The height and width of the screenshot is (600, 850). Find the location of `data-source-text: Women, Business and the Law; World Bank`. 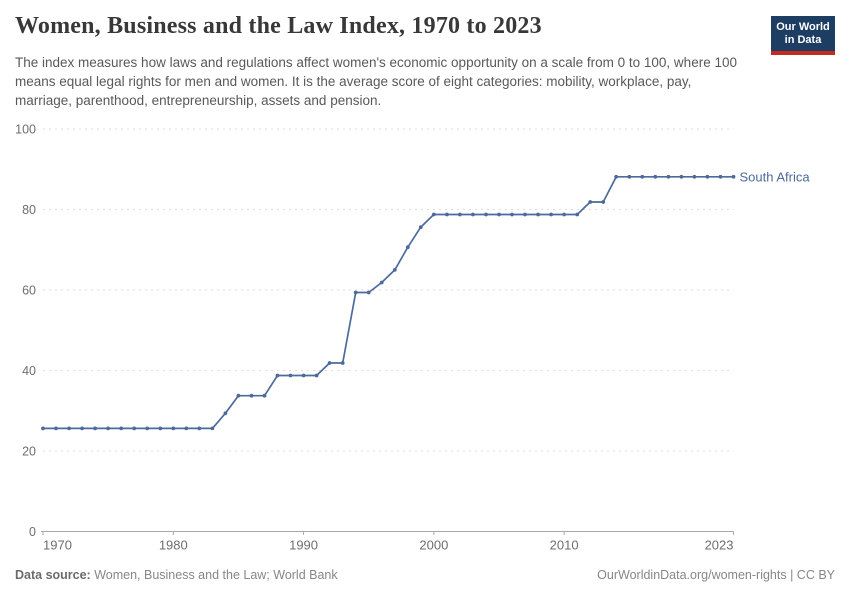

data-source-text: Women, Business and the Law; World Bank is located at coordinates (214, 575).